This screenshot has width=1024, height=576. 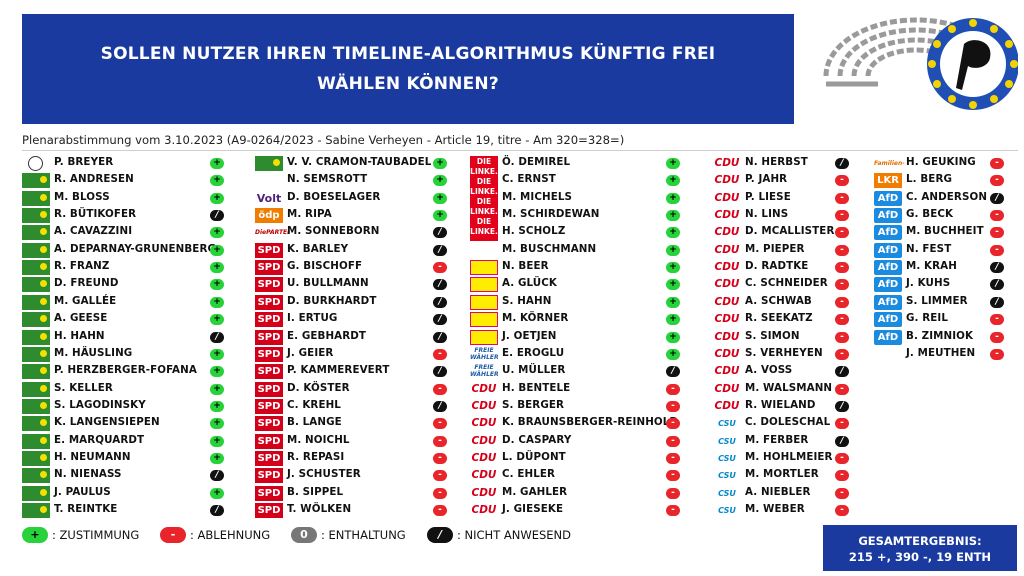 What do you see at coordinates (365, 215) in the screenshot?
I see `member-row: ödp M. RIPA +` at bounding box center [365, 215].